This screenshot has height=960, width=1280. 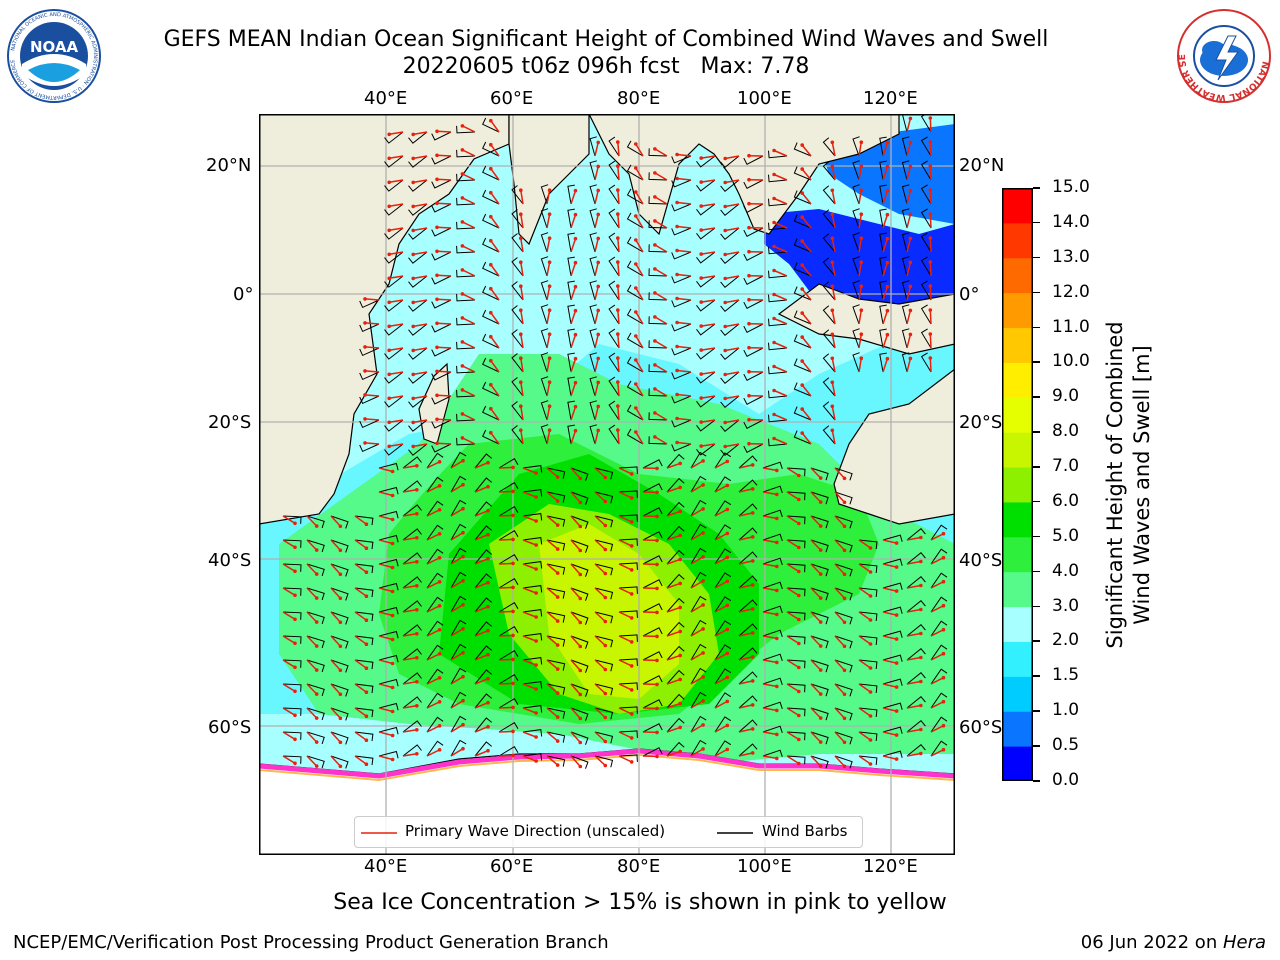 What do you see at coordinates (229, 165) in the screenshot?
I see `lat-tick-left: 20°N` at bounding box center [229, 165].